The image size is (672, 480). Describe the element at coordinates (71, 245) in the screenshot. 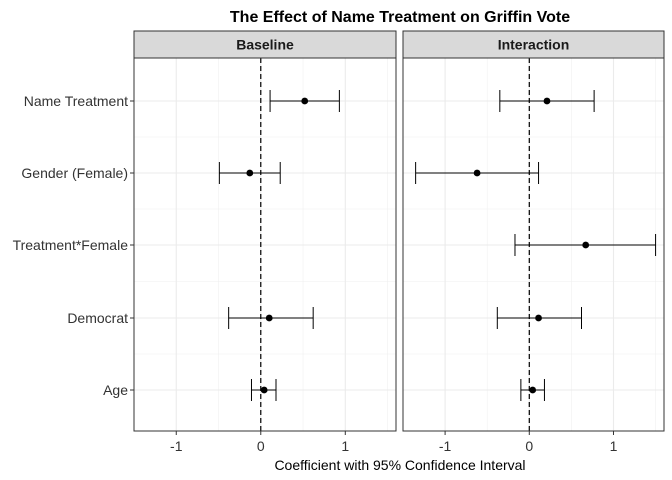

I see `y-tick-label: Treatment*Female` at that location.